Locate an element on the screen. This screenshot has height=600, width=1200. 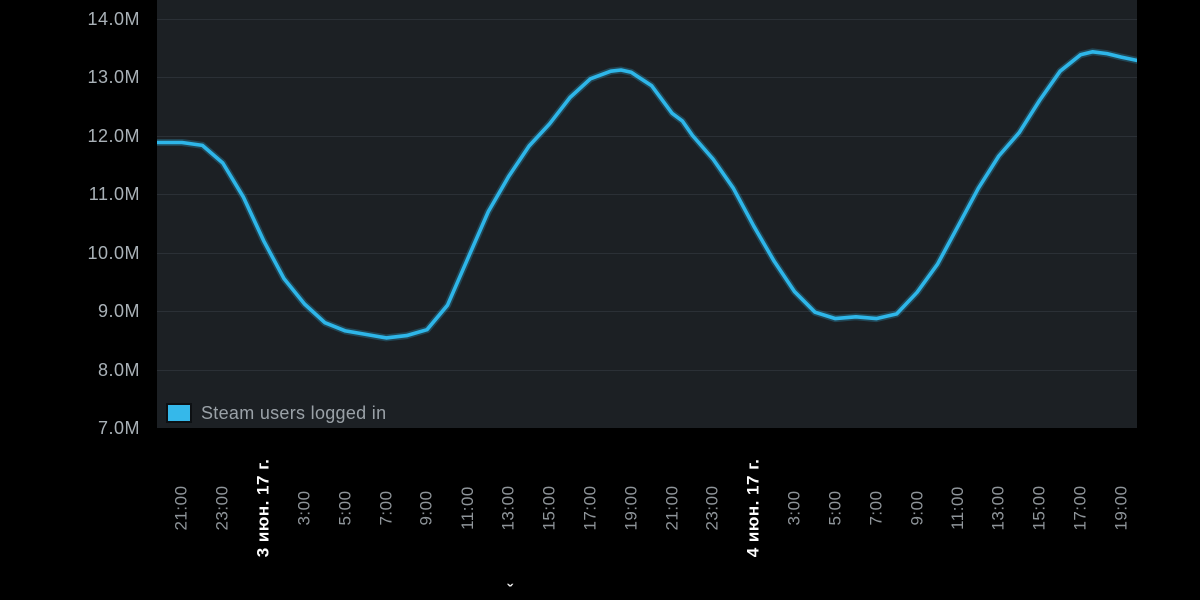
legend-swatch-icon is located at coordinates (179, 413).